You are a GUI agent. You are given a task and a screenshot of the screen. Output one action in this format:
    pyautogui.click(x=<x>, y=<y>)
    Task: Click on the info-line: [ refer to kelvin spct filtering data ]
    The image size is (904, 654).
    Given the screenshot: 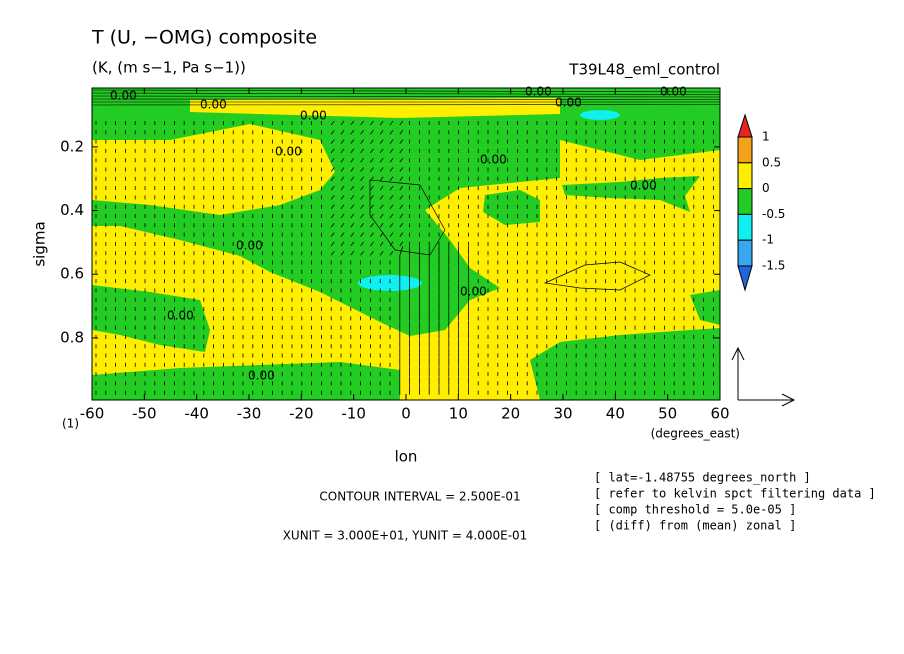 What is the action you would take?
    pyautogui.click(x=735, y=494)
    